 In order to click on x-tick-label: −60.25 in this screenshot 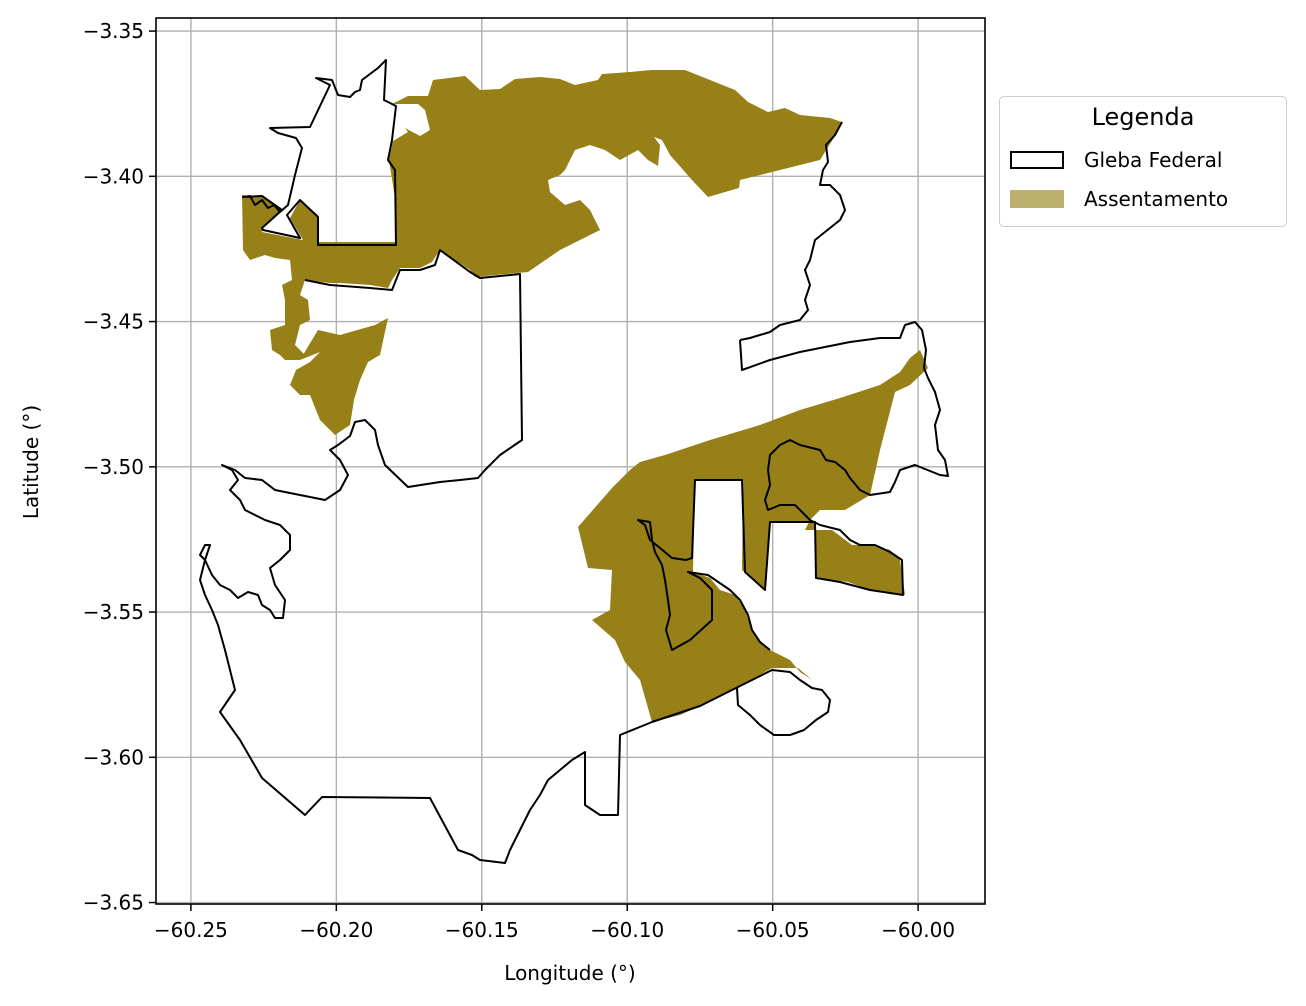, I will do `click(191, 930)`.